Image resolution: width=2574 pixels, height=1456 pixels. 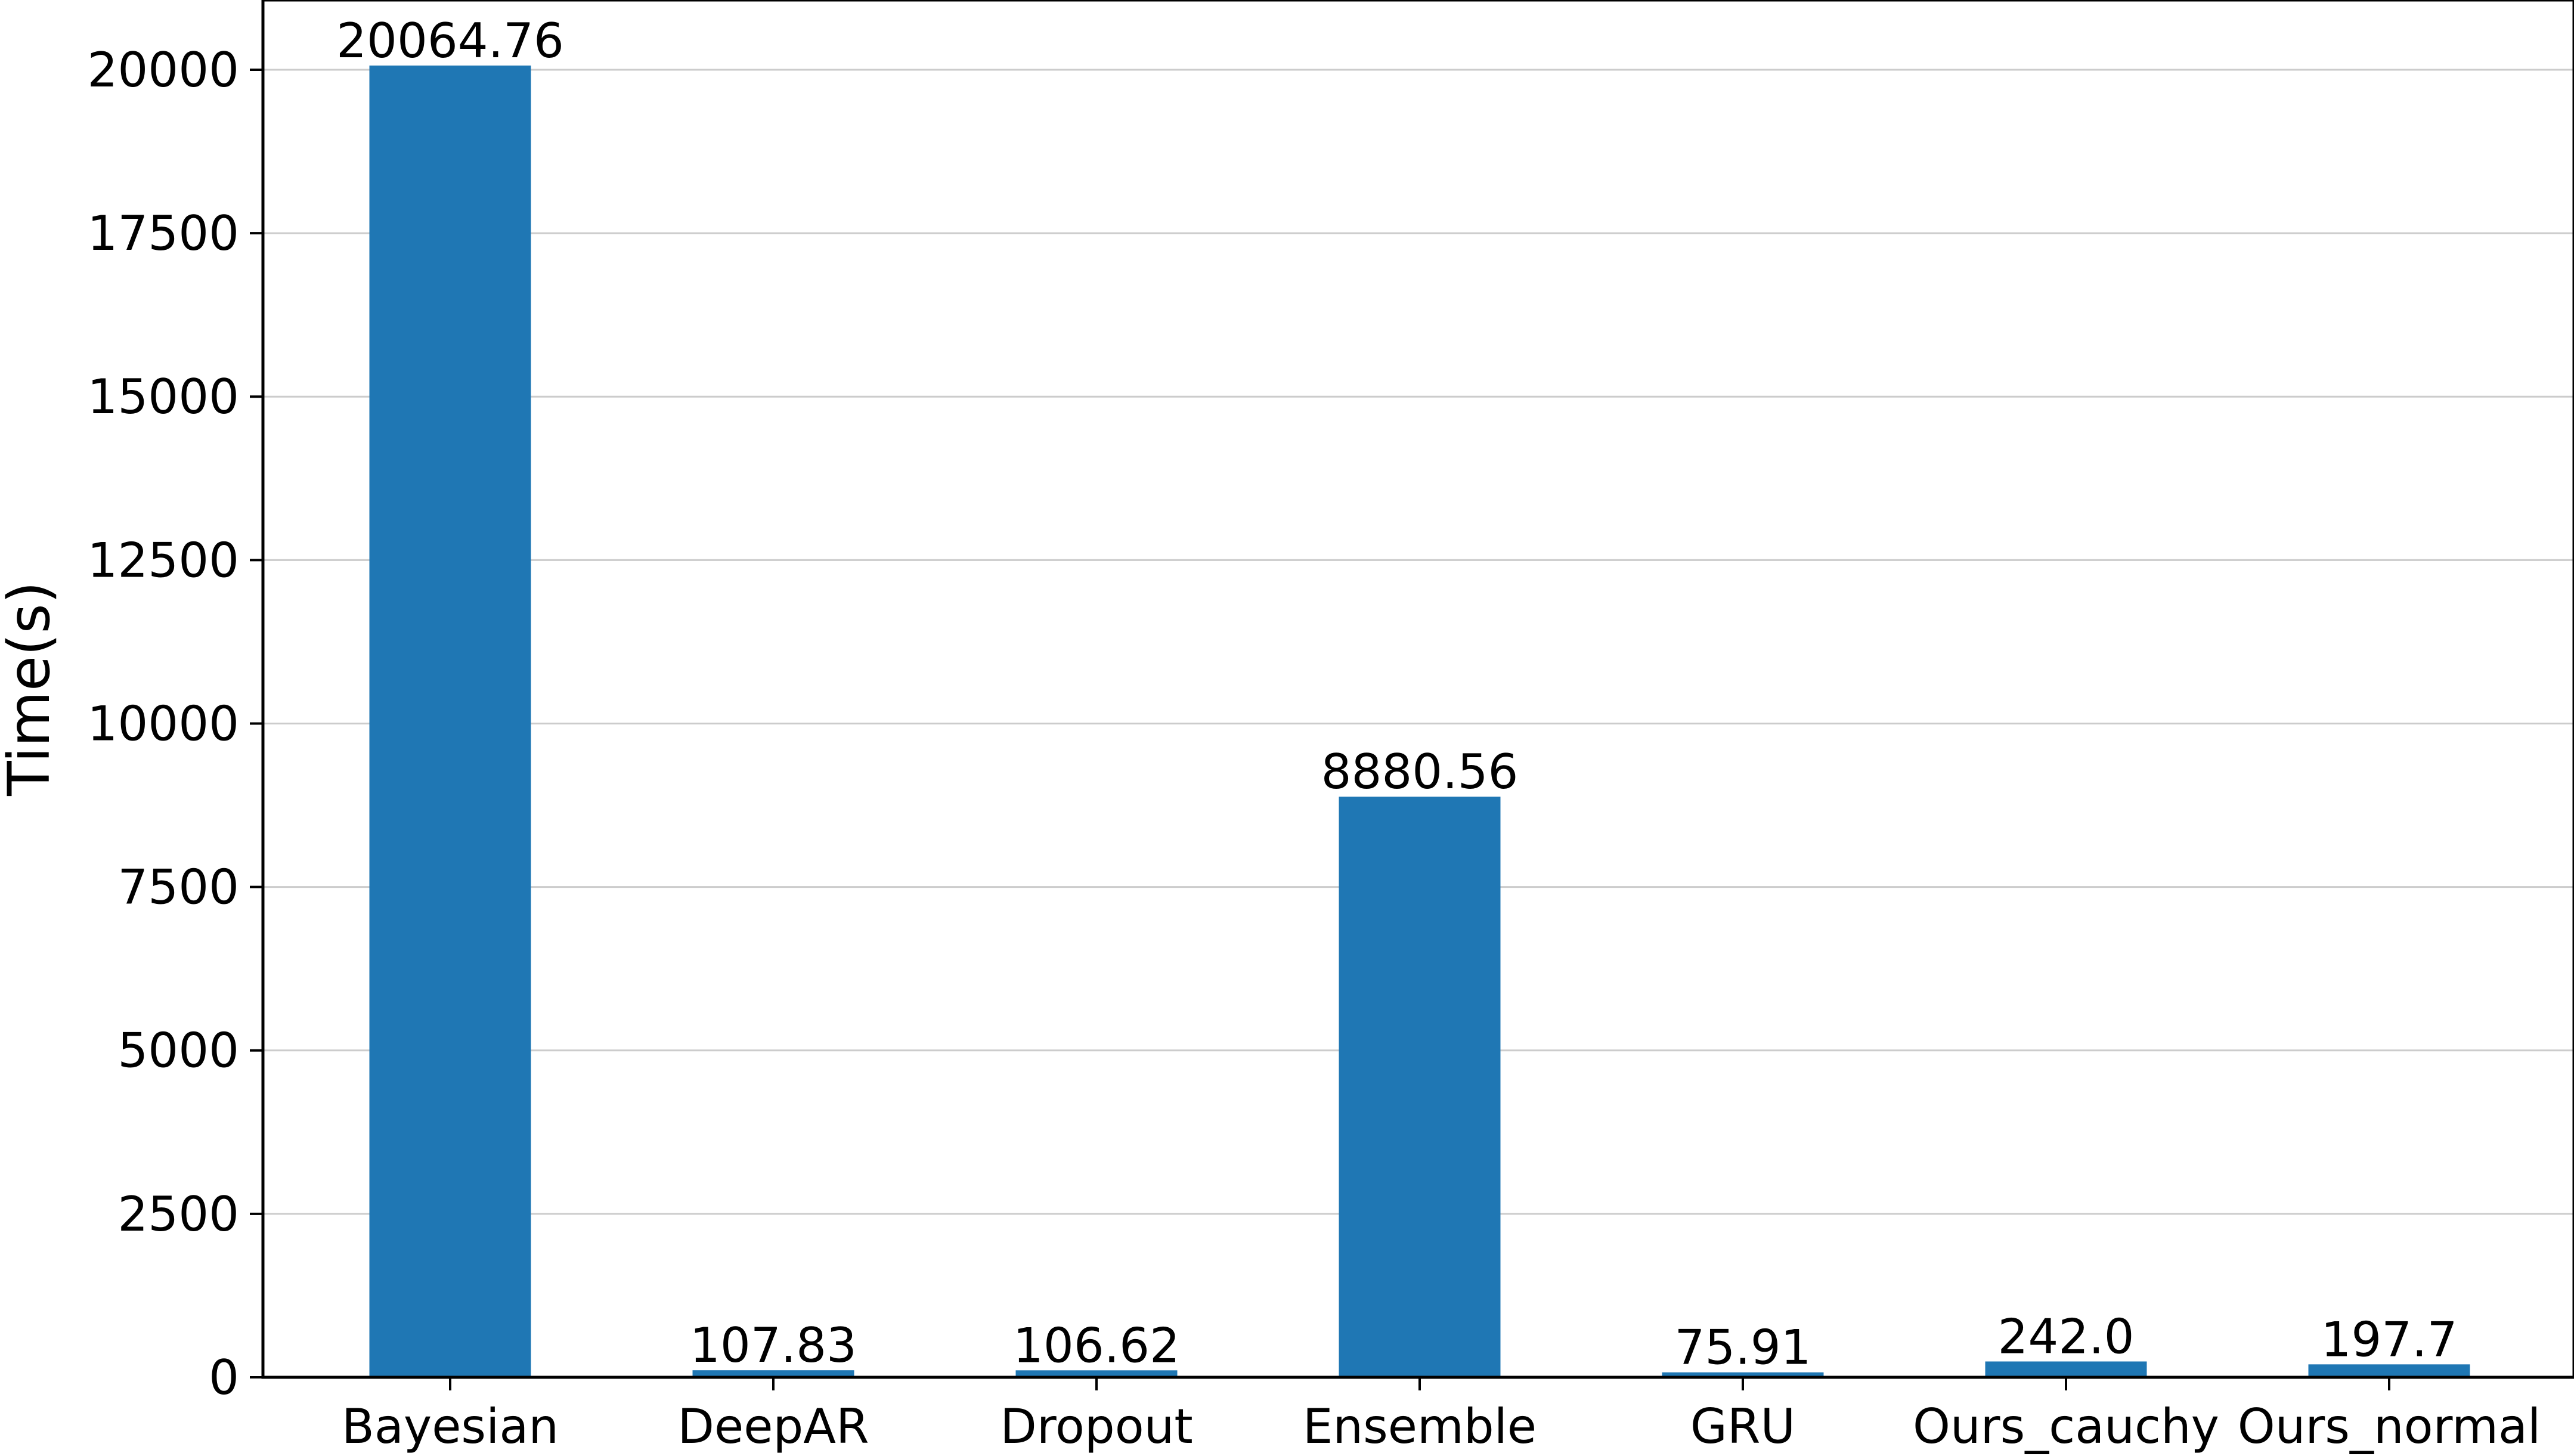 I want to click on bar-value-label: 106.62, so click(x=1096, y=1346).